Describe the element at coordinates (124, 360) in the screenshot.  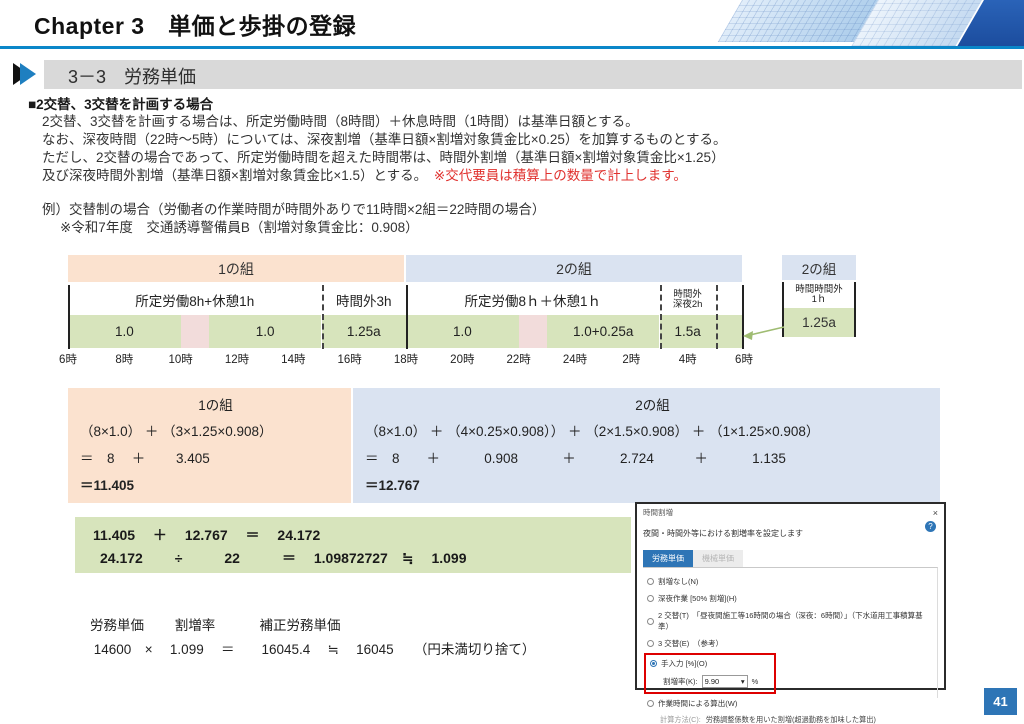
I see `time-tick-label: 8時` at that location.